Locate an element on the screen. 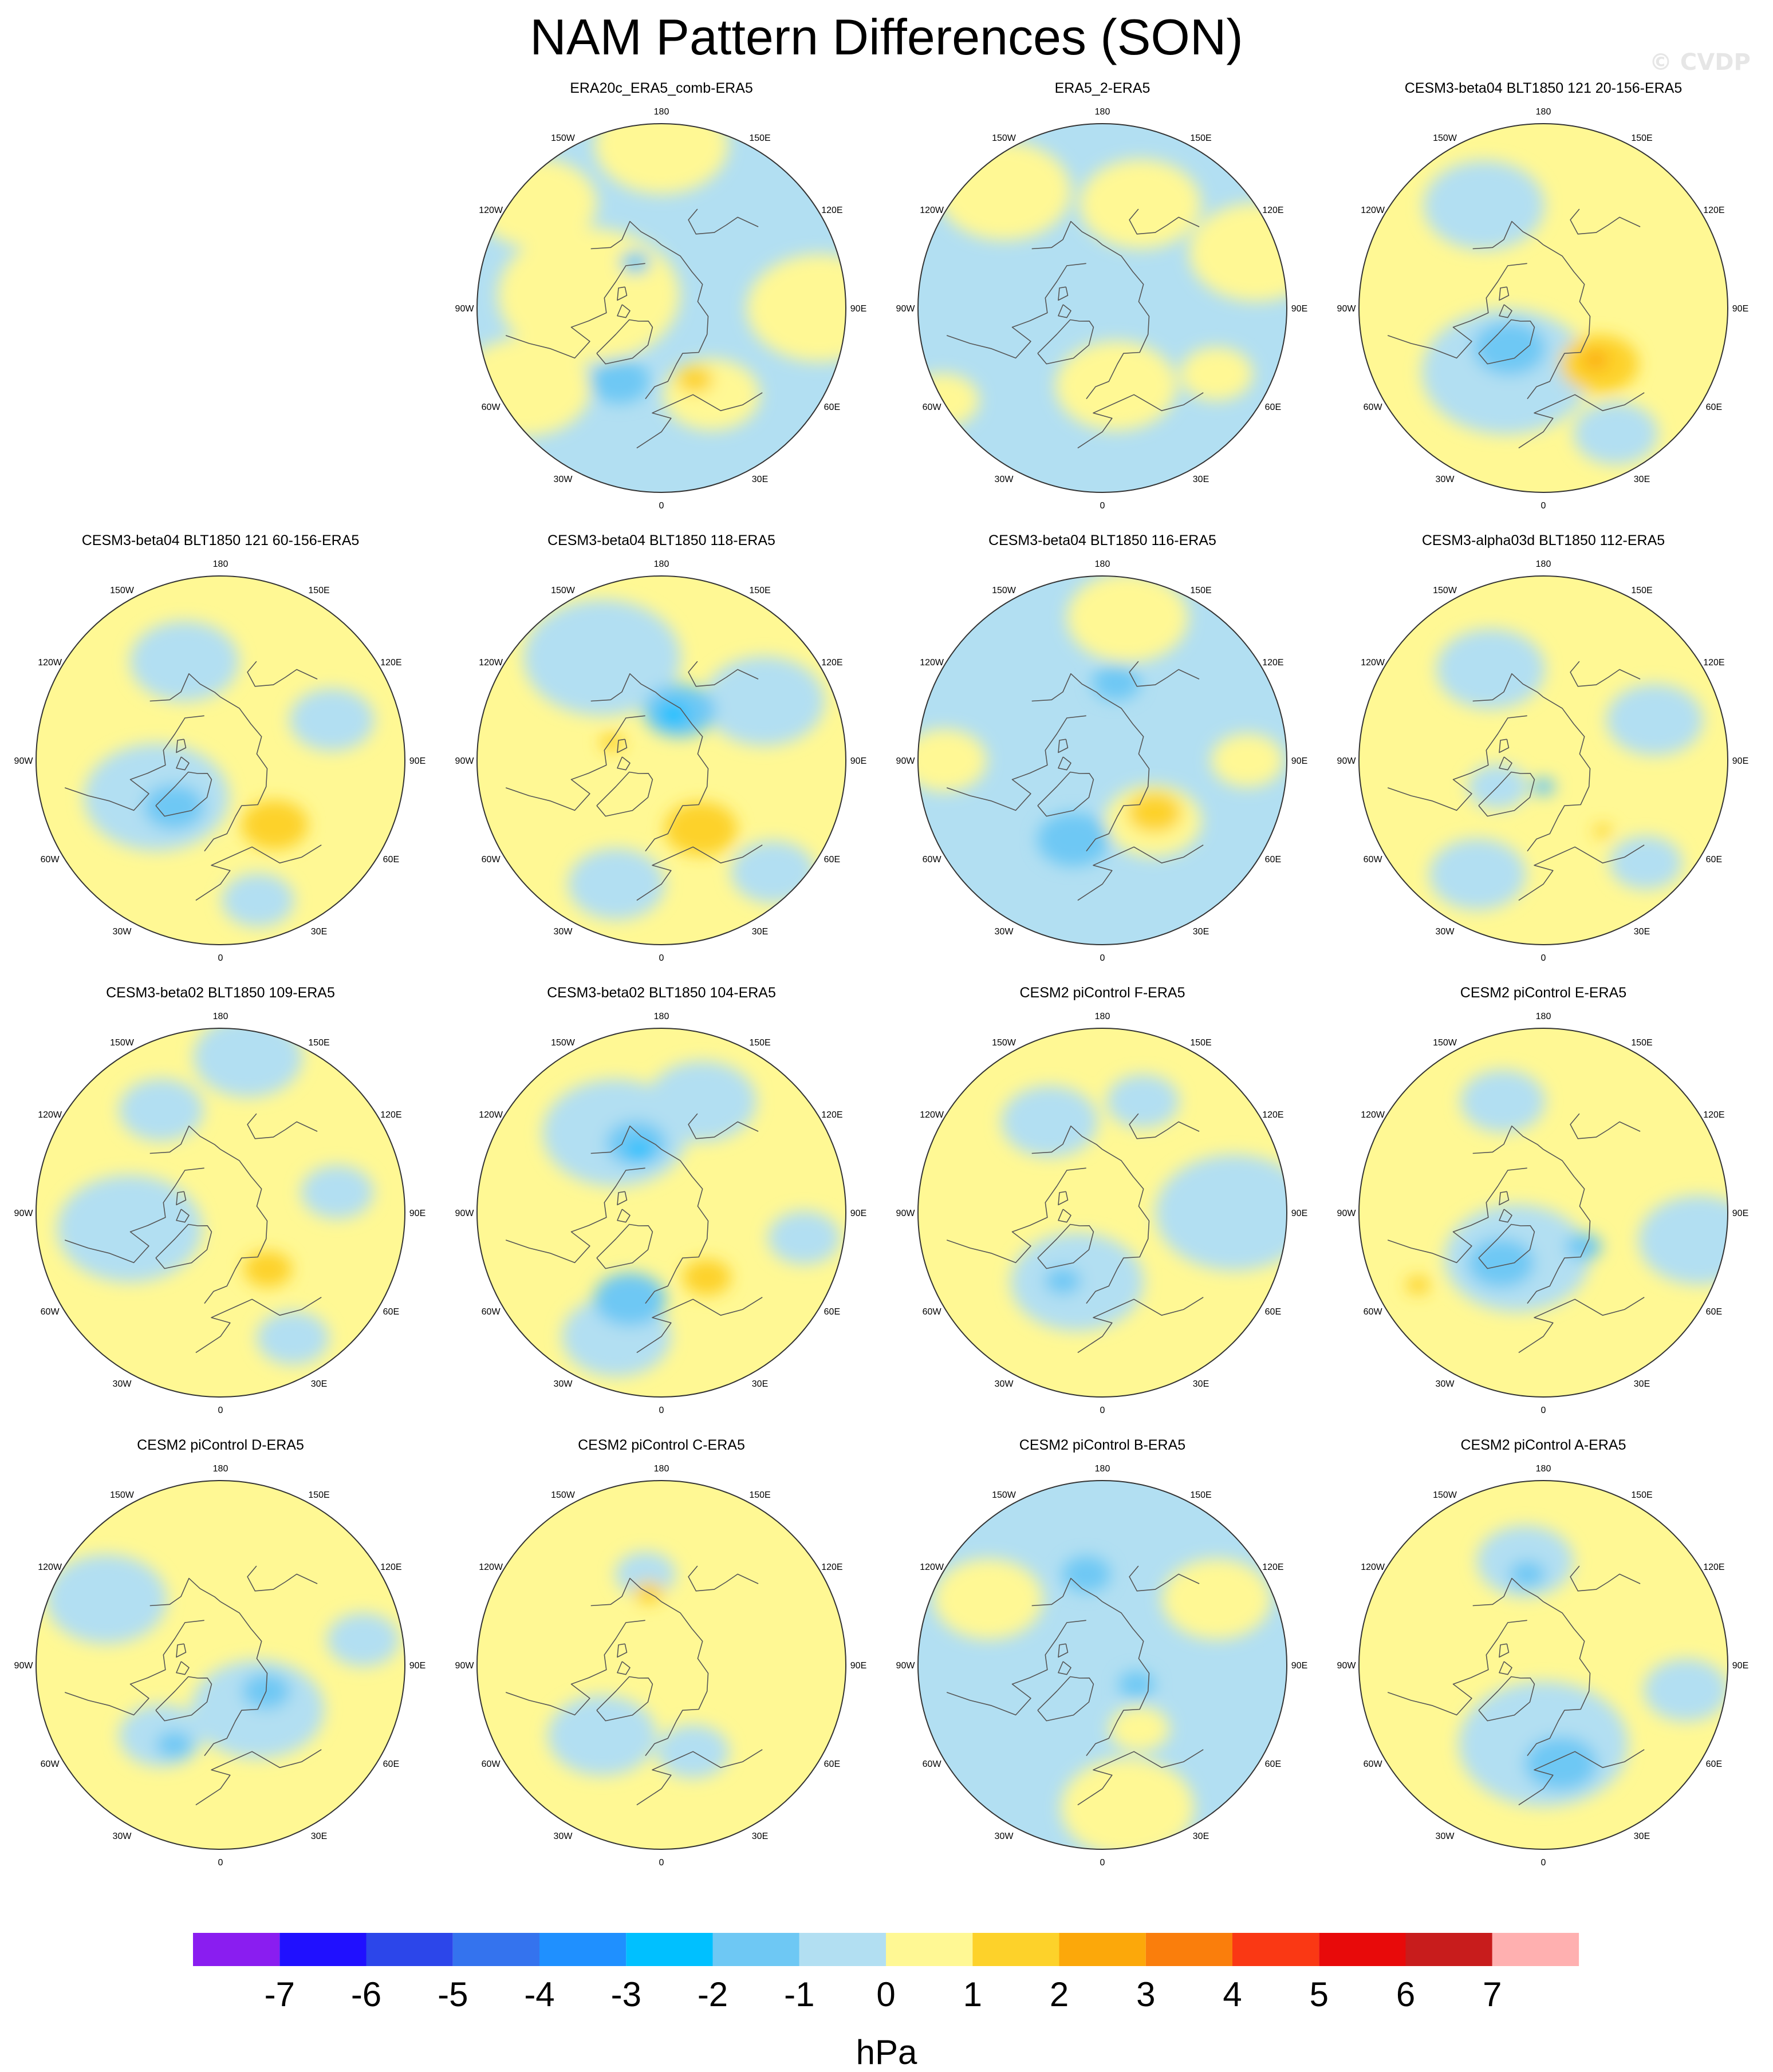 This screenshot has width=1773, height=2072. colorbar-tick-label: 3 is located at coordinates (1145, 1995).